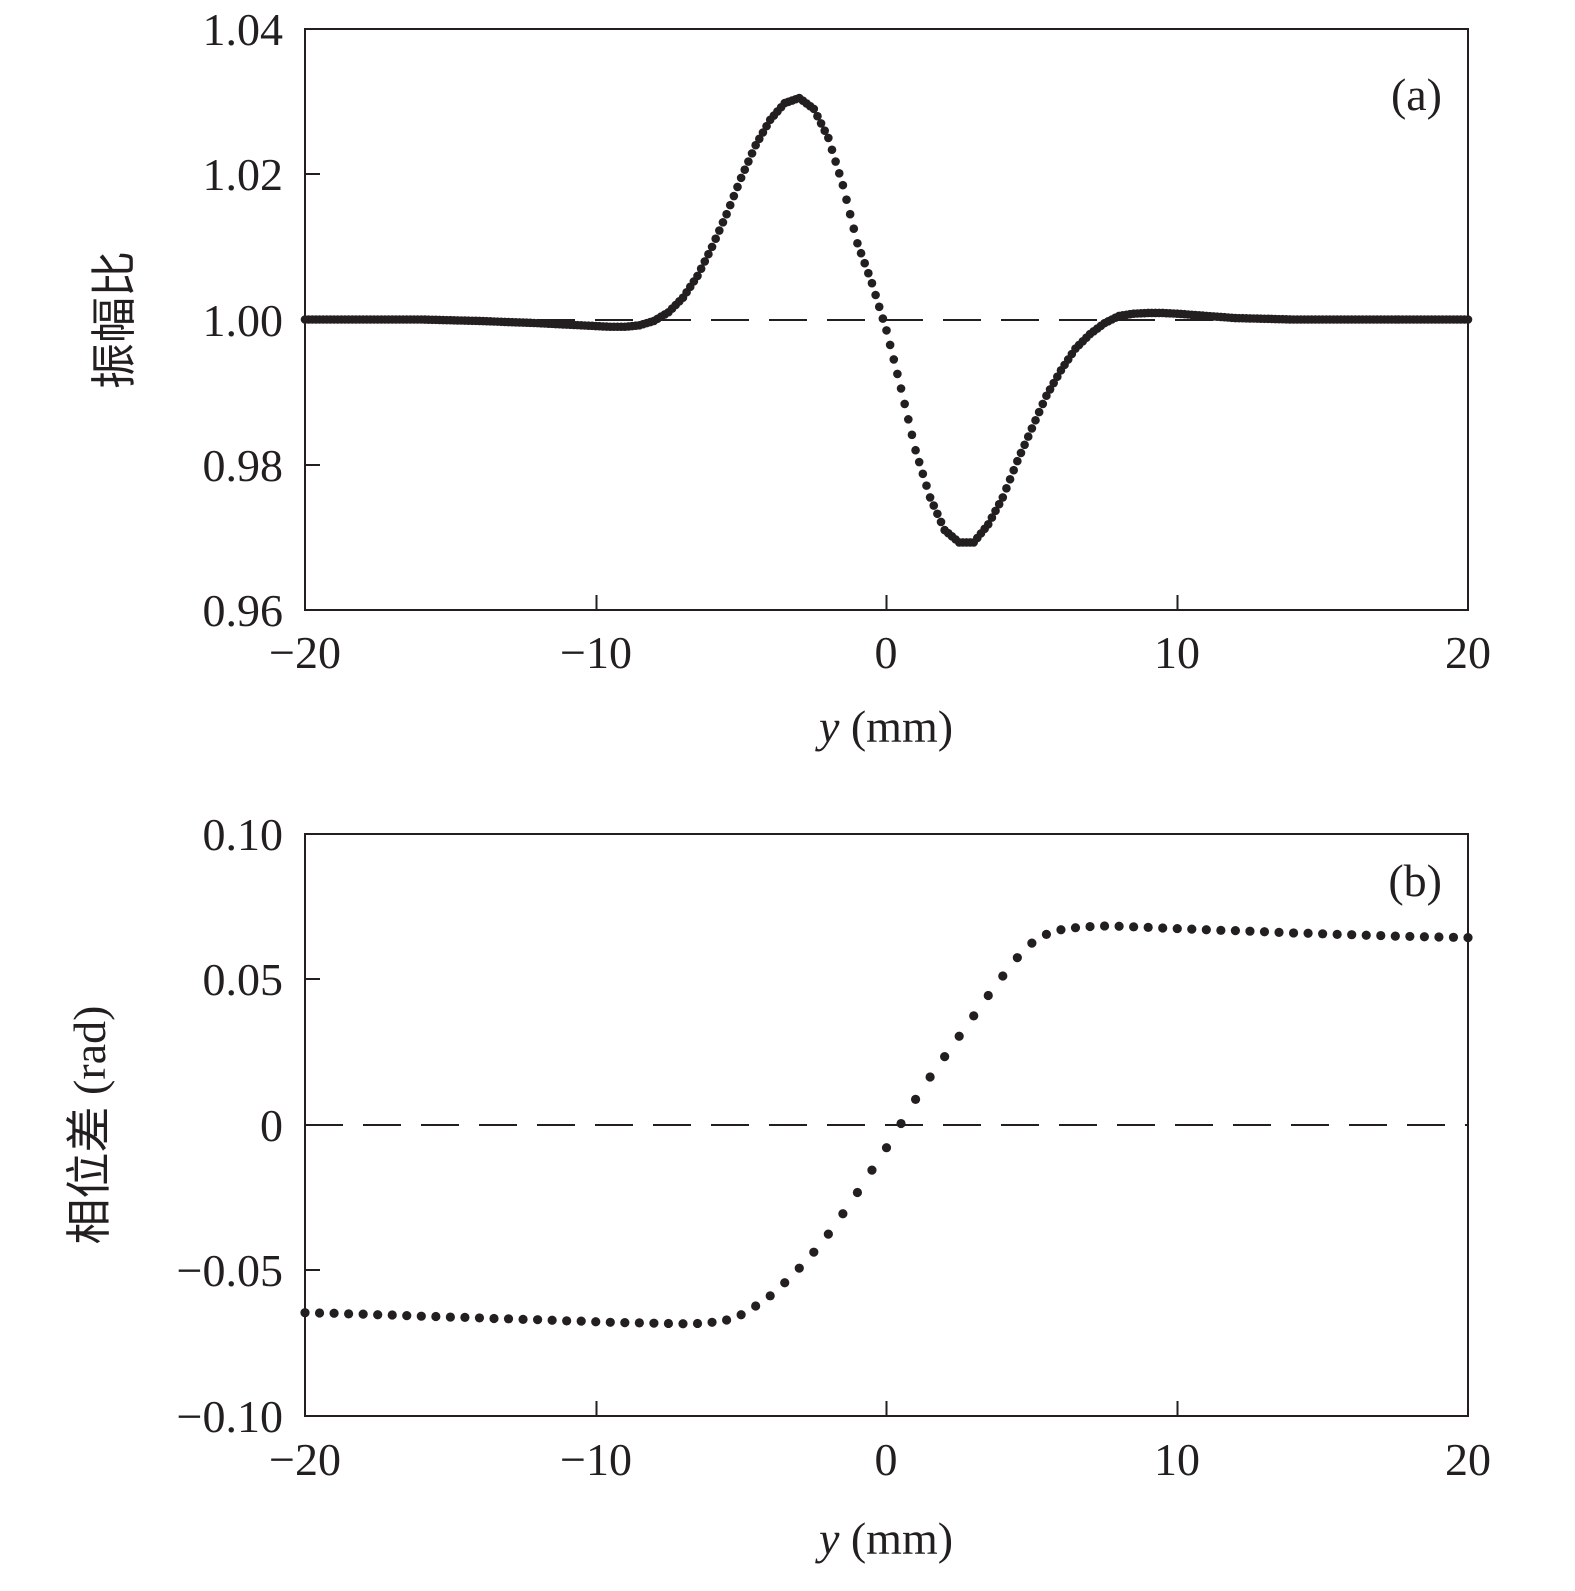 The width and height of the screenshot is (1575, 1591). What do you see at coordinates (886, 652) in the screenshot?
I see `x-tick-label: 0` at bounding box center [886, 652].